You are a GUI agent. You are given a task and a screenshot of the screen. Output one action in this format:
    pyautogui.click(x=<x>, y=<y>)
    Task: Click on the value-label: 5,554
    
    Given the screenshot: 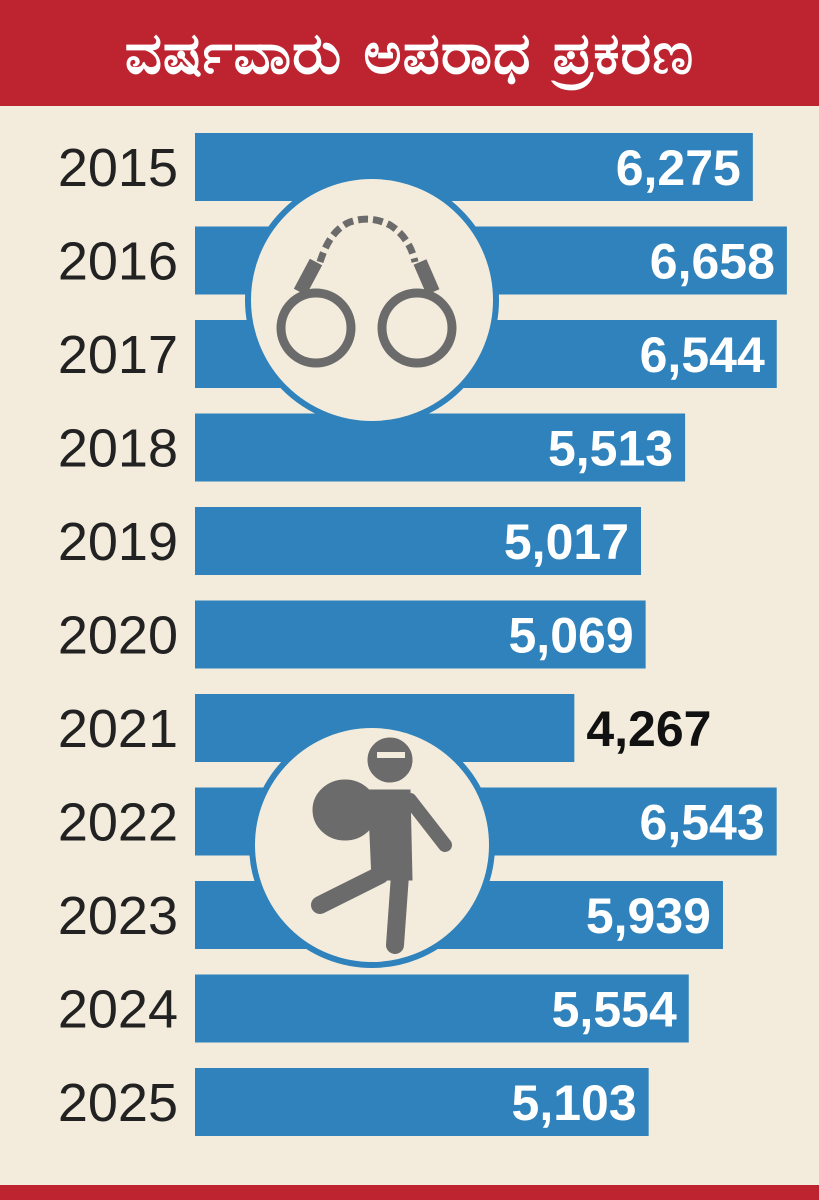 What is the action you would take?
    pyautogui.click(x=614, y=1010)
    